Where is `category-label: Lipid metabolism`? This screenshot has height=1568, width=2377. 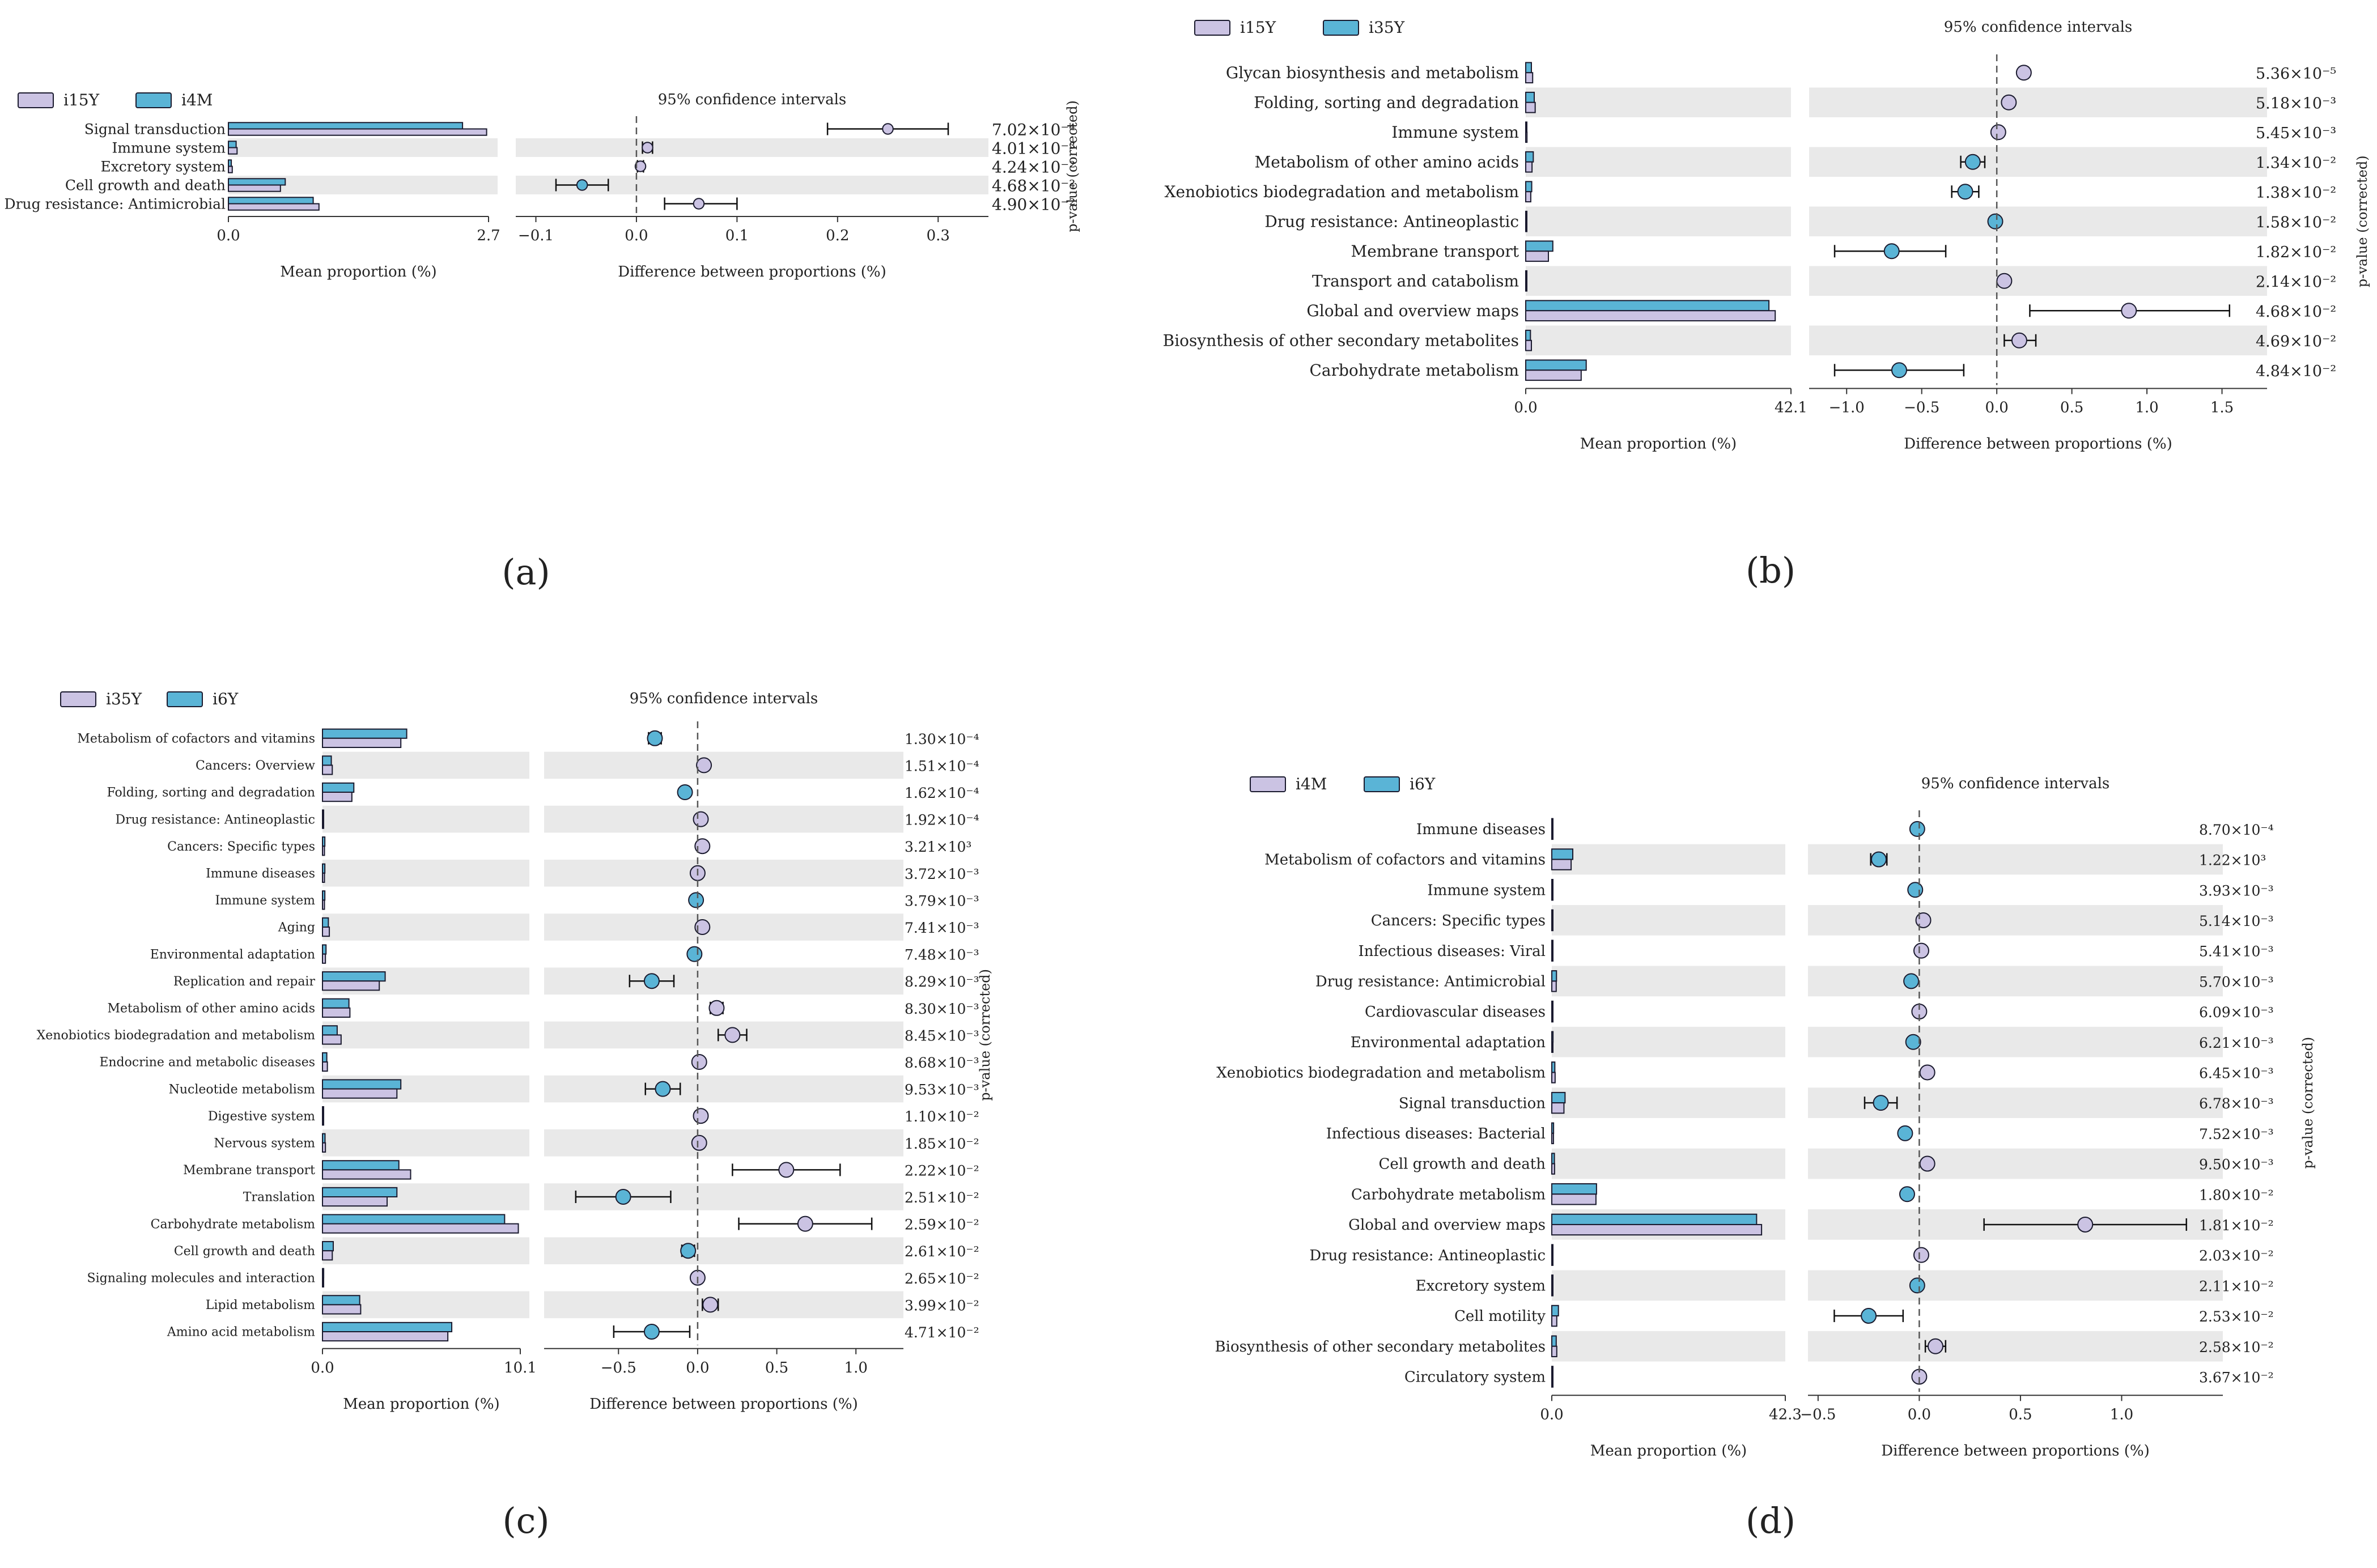
category-label: Lipid metabolism is located at coordinates (260, 1305).